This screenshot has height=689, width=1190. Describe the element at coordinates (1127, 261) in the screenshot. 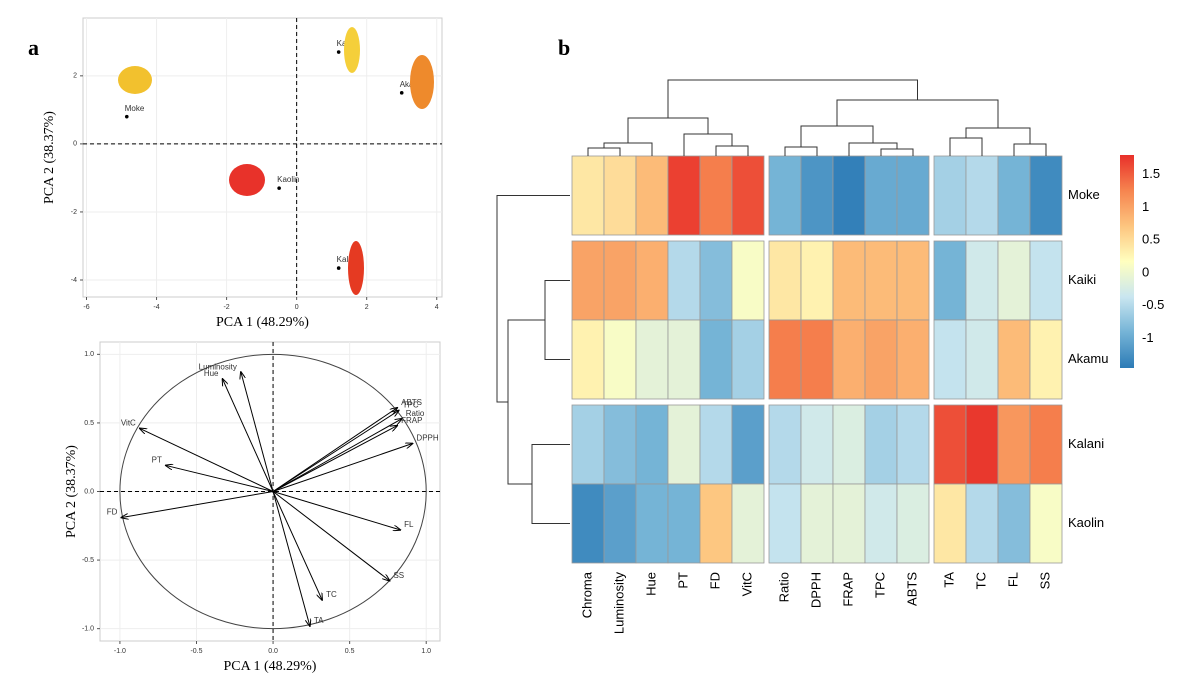

I see `colorbar` at that location.